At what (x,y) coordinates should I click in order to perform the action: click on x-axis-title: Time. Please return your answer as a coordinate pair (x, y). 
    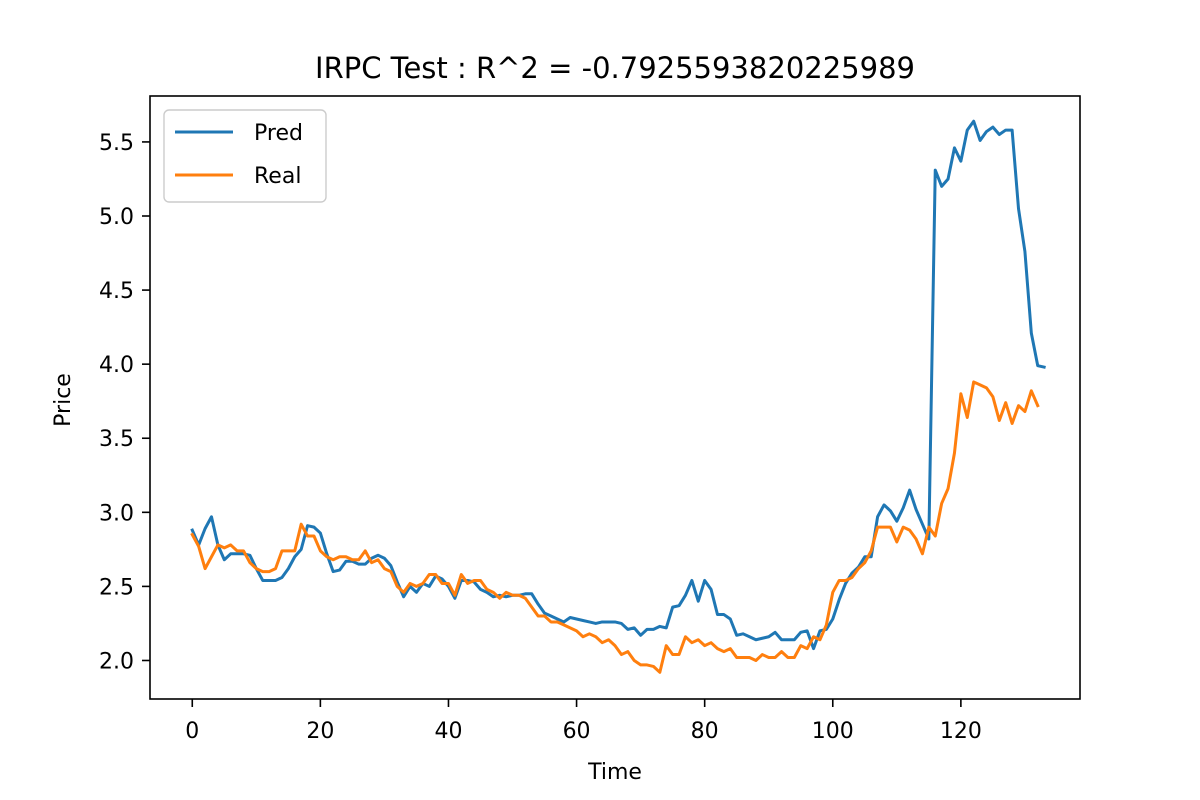
    Looking at the image, I should click on (614, 772).